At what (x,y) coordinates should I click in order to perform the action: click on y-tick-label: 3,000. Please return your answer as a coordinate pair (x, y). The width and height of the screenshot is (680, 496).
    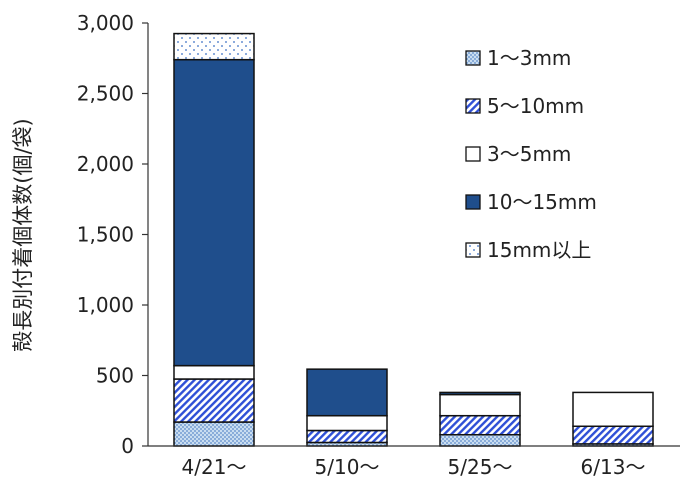
    Looking at the image, I should click on (105, 23).